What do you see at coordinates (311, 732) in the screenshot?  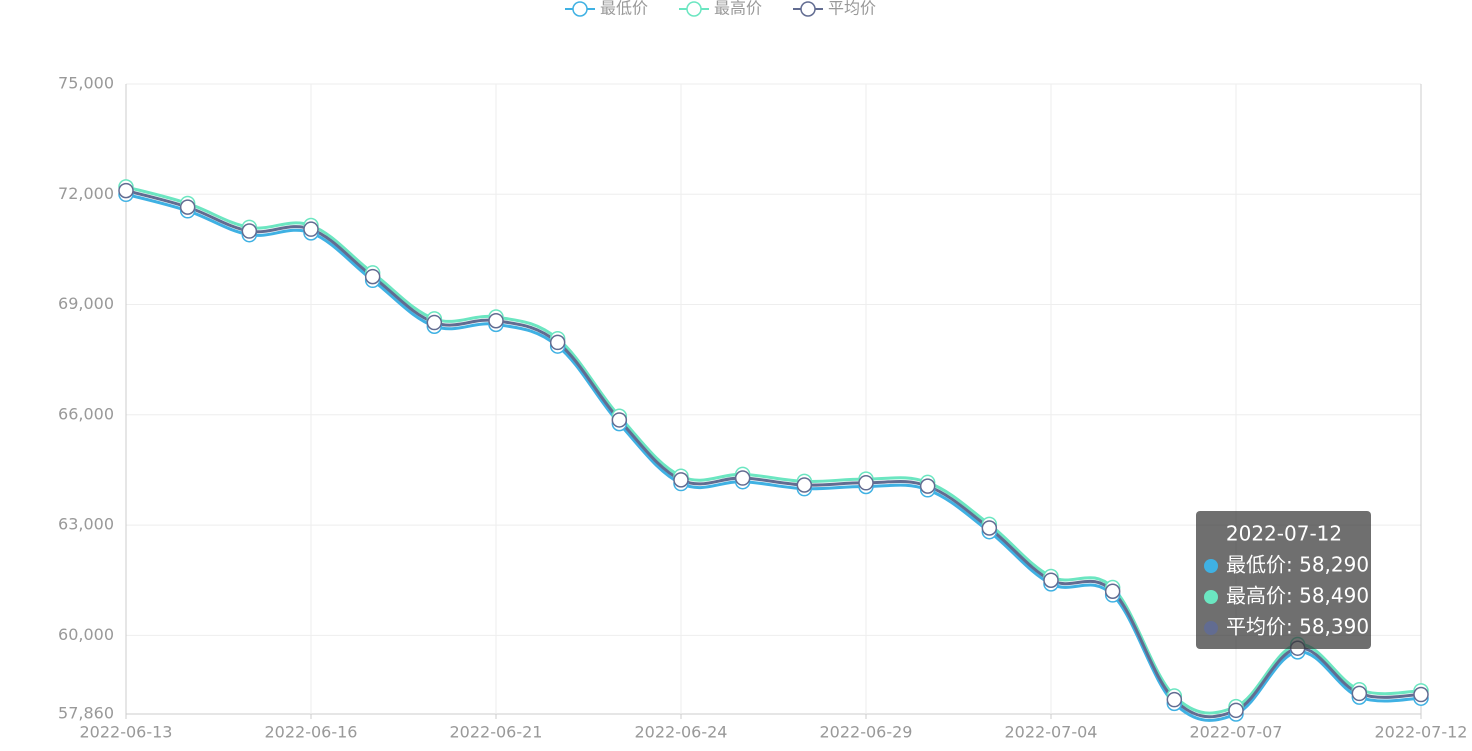 I see `x-tick-label: 2022-06-16` at bounding box center [311, 732].